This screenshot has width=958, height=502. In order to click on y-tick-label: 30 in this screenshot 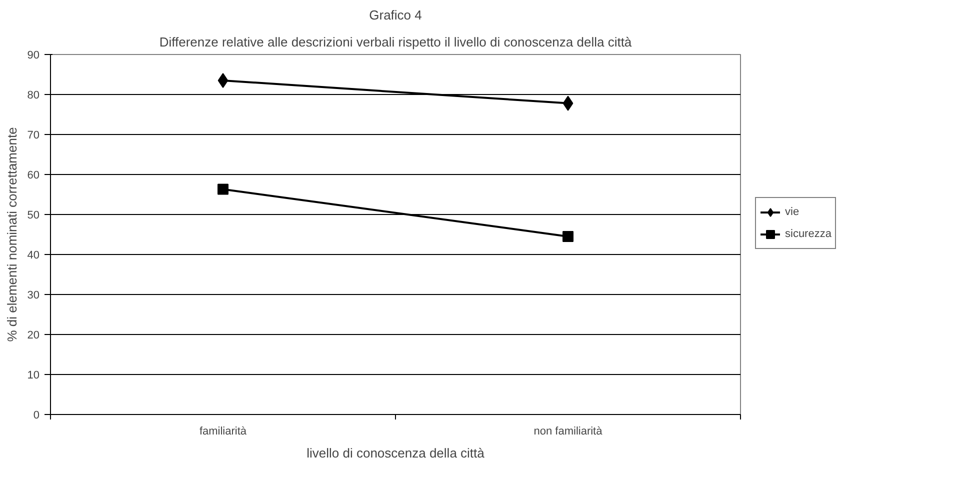, I will do `click(33, 296)`.